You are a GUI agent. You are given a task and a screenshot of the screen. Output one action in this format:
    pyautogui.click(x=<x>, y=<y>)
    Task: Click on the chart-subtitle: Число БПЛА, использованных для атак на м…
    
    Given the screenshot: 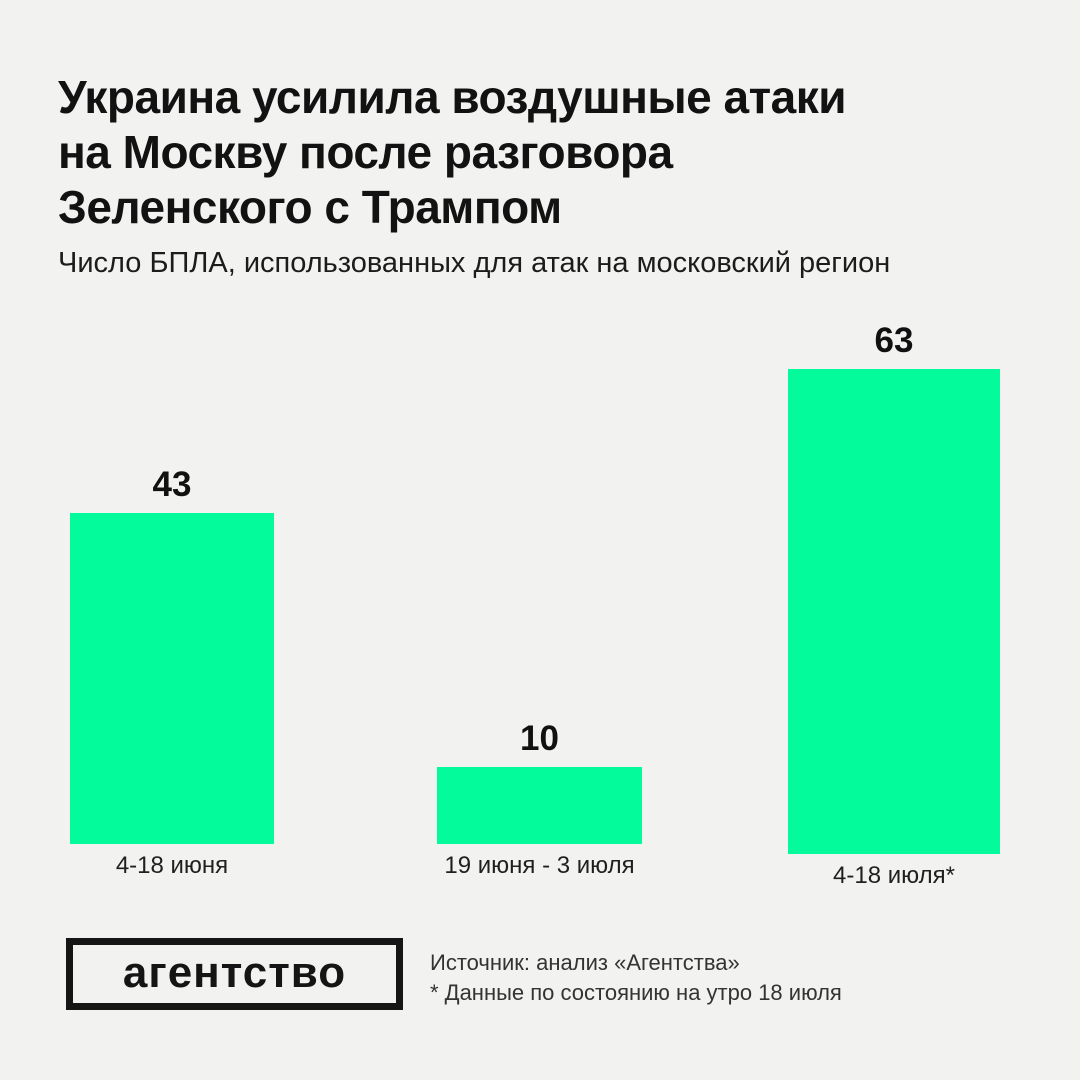 What is the action you would take?
    pyautogui.click(x=474, y=263)
    